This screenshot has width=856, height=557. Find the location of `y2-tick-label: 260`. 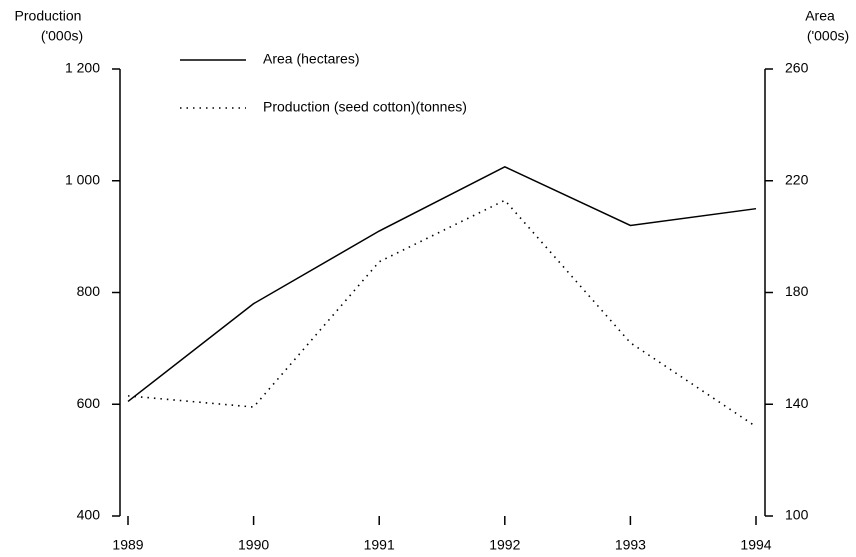

y2-tick-label: 260 is located at coordinates (797, 68).